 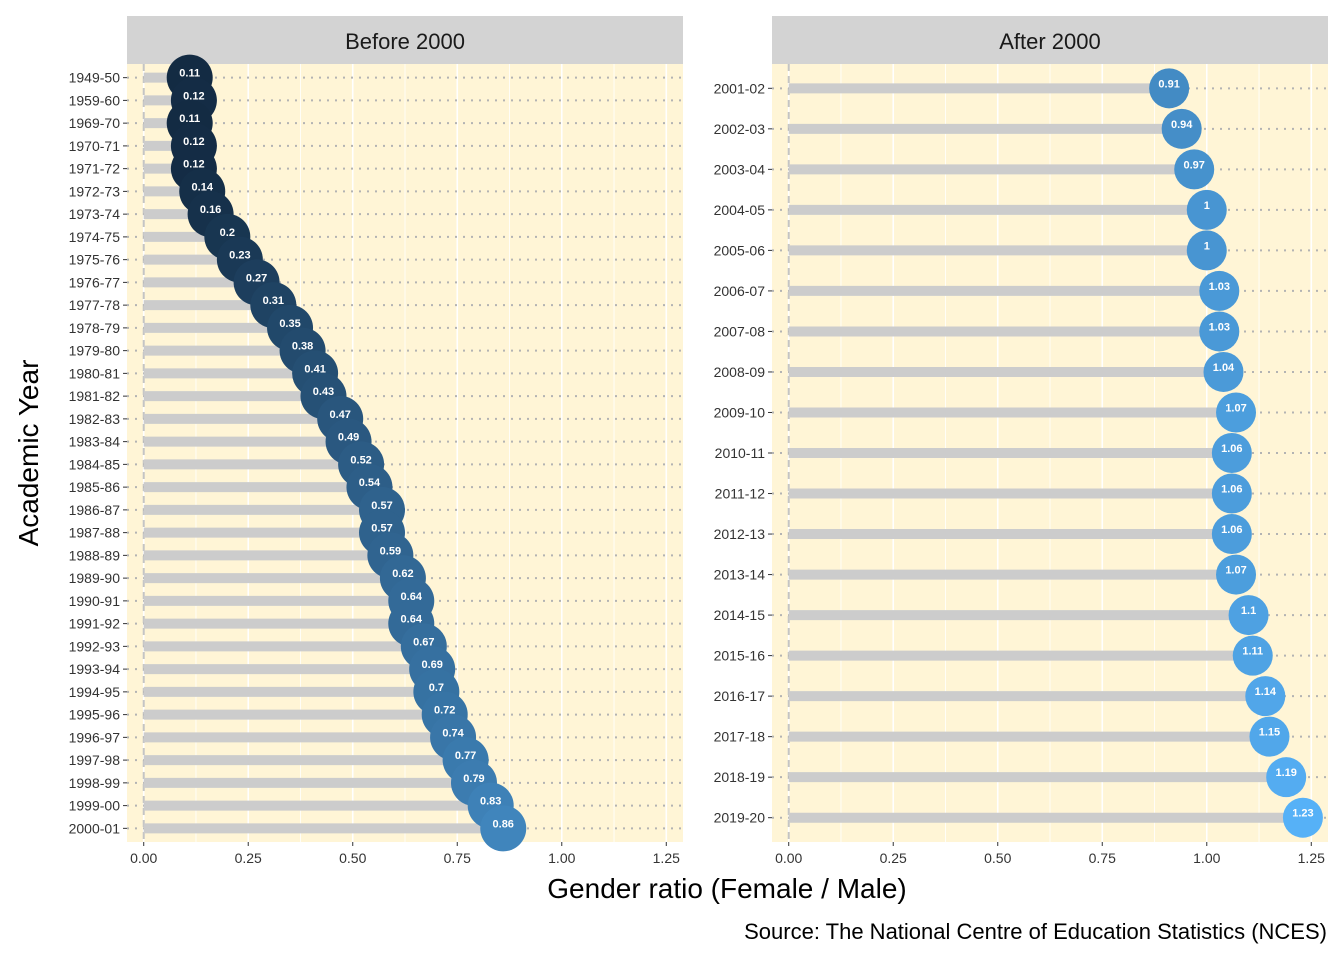 I want to click on point-value-label: 0.35, so click(x=289, y=324).